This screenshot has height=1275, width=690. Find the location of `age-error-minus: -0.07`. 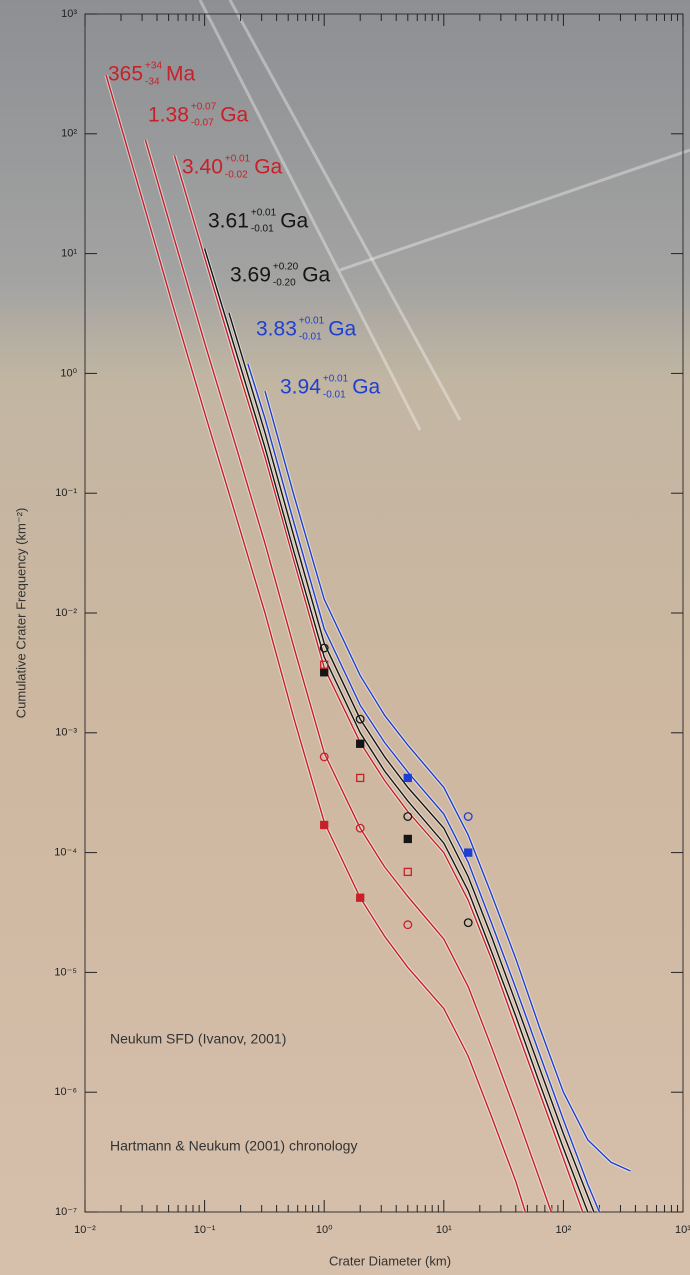

age-error-minus: -0.07 is located at coordinates (202, 123).